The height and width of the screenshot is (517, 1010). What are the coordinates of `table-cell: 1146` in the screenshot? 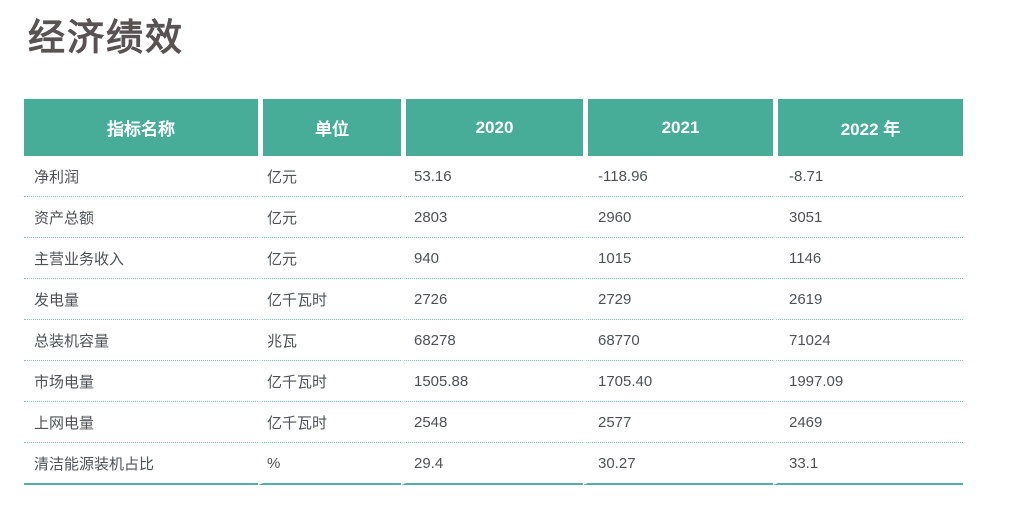 It's located at (868, 258).